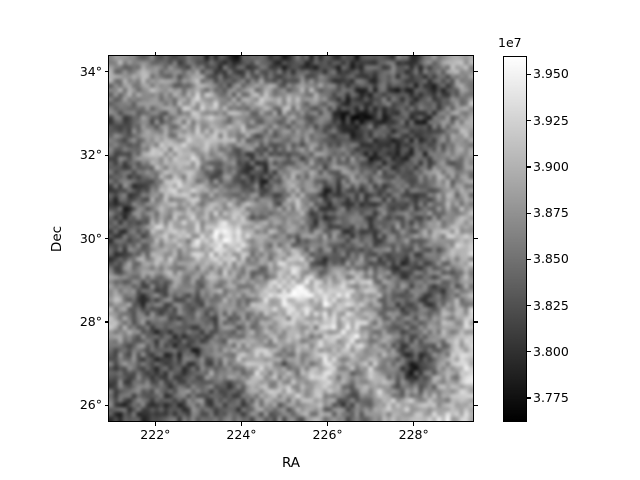 This screenshot has height=480, width=640. I want to click on colorbar-offset-text: 1e7, so click(510, 42).